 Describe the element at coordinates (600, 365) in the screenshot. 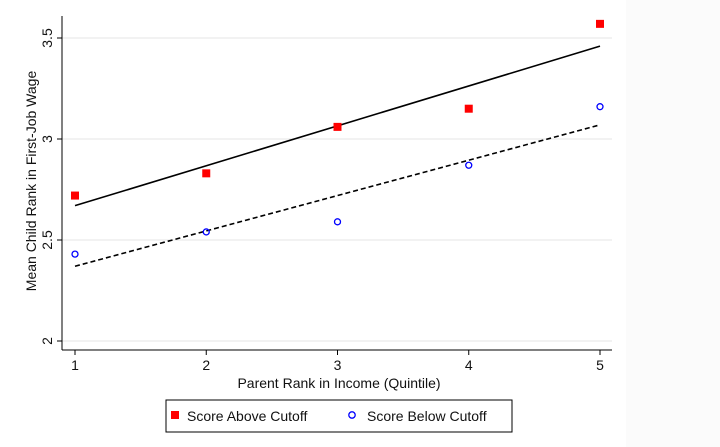

I see `x-tick-label-4: 5` at that location.